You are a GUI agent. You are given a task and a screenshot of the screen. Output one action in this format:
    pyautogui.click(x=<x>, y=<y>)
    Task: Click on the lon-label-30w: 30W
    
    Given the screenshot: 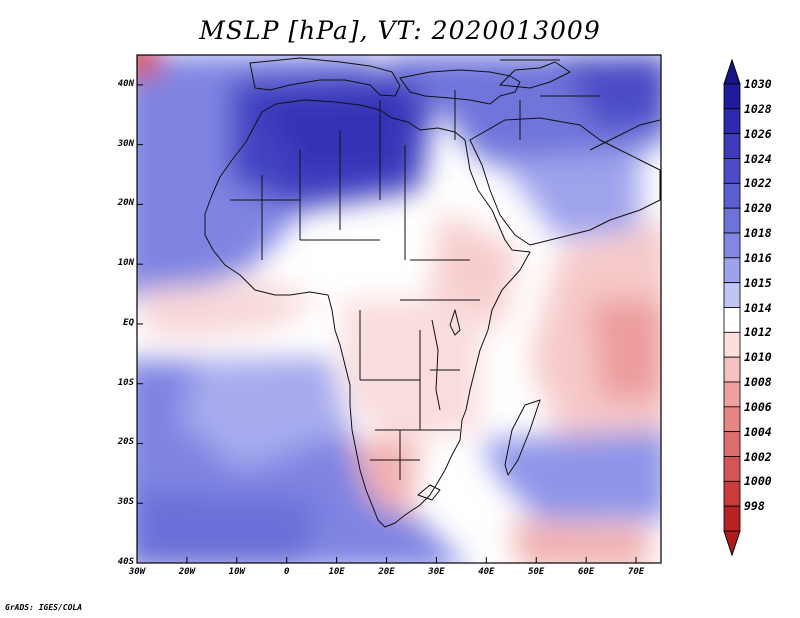 What is the action you would take?
    pyautogui.click(x=137, y=572)
    